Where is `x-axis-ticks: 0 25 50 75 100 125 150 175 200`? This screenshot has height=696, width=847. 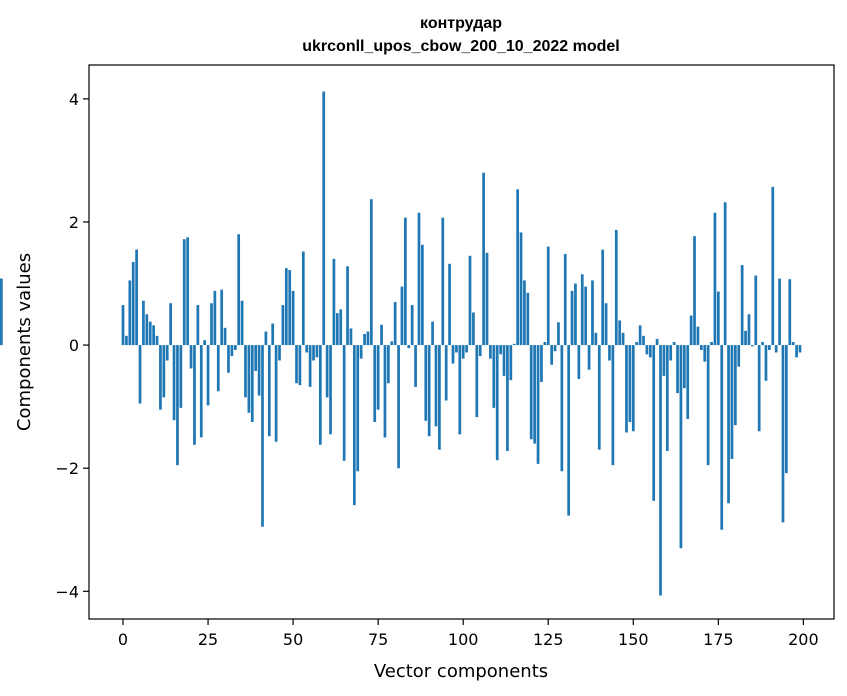
x-axis-ticks: 0 25 50 75 100 125 150 175 200 is located at coordinates (468, 634).